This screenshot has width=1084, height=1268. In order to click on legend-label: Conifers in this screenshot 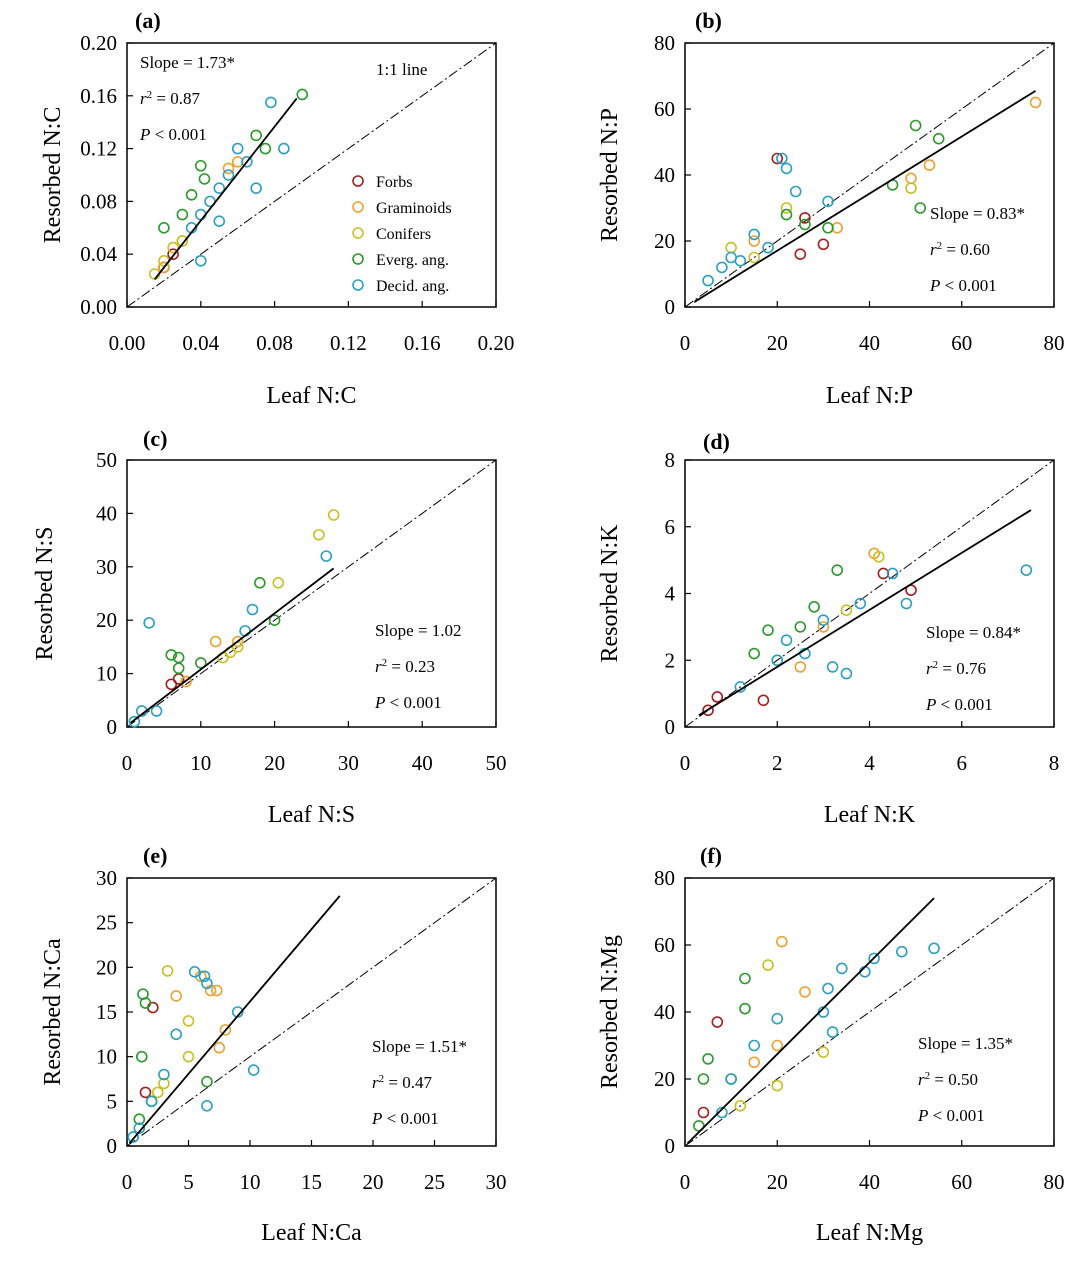, I will do `click(403, 234)`.